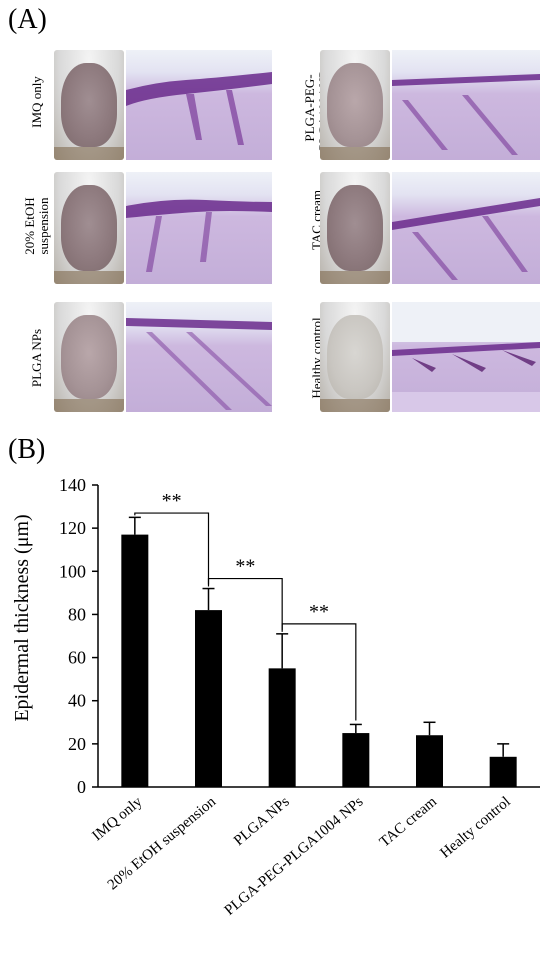 This screenshot has height=956, width=550. What do you see at coordinates (27, 449) in the screenshot?
I see `panel-b-label: (B)` at bounding box center [27, 449].